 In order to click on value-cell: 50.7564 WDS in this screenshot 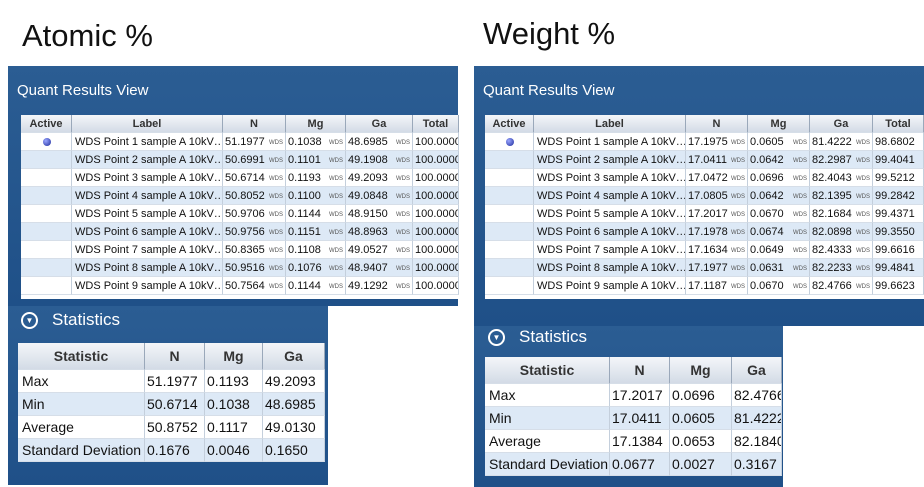, I will do `click(254, 286)`.